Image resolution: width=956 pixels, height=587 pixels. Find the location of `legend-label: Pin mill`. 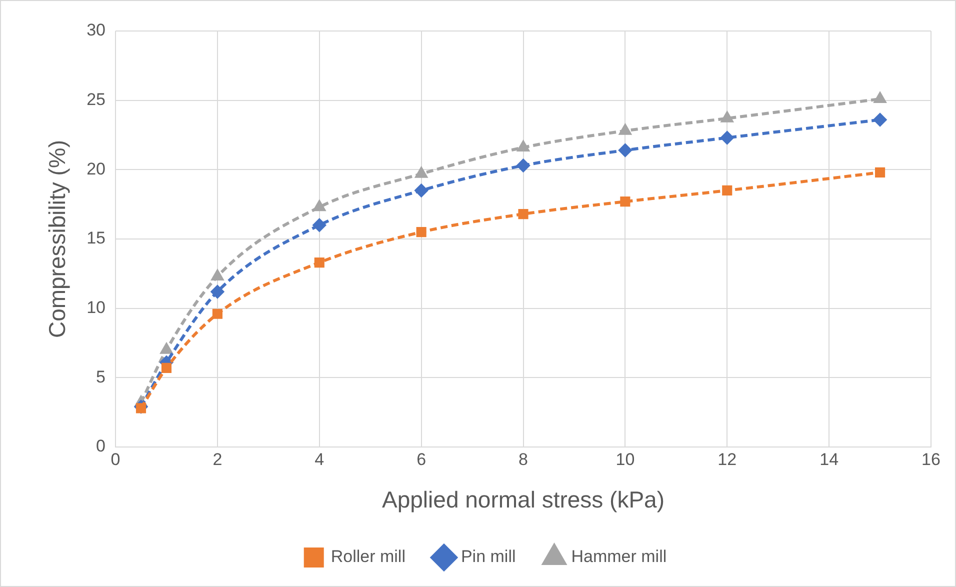

legend-label: Pin mill is located at coordinates (488, 556).